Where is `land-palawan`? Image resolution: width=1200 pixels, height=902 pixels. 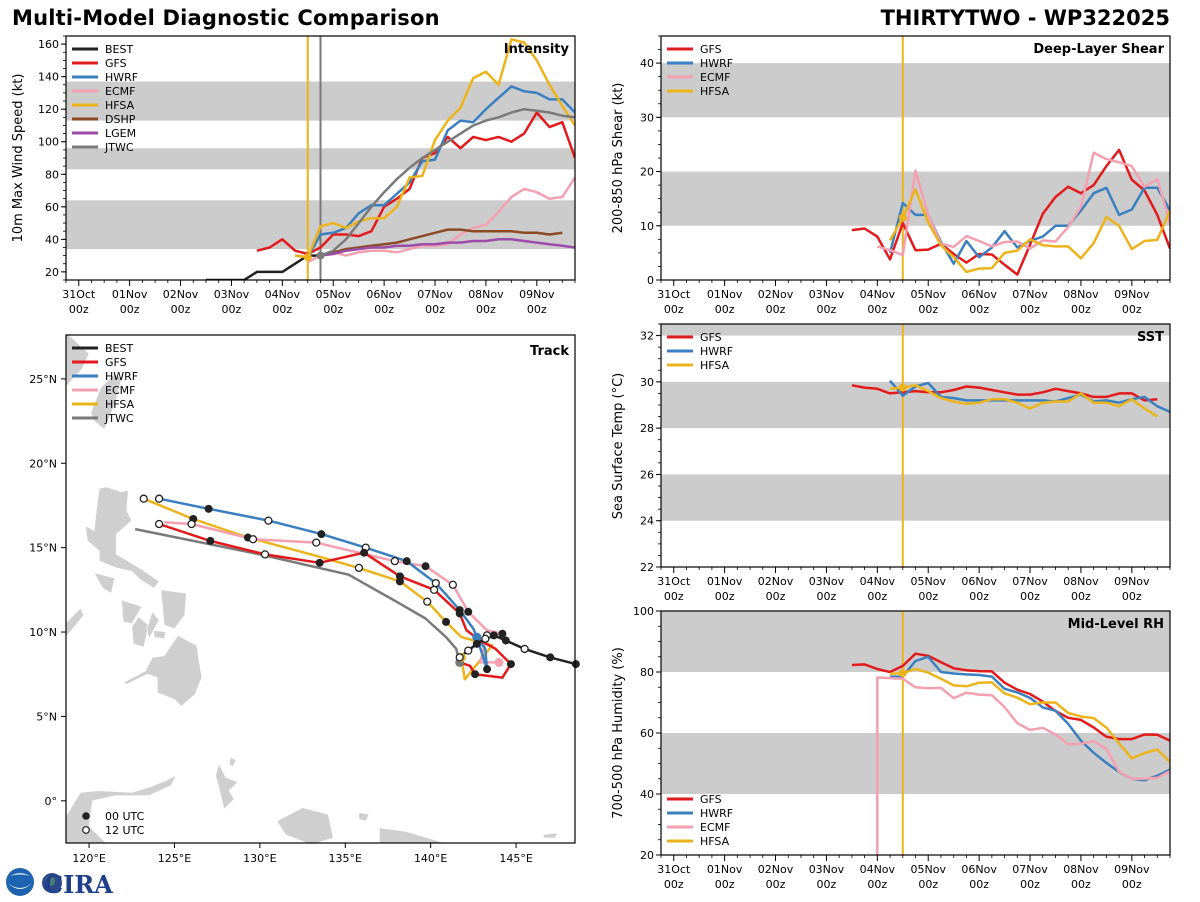 land-palawan is located at coordinates (75, 622).